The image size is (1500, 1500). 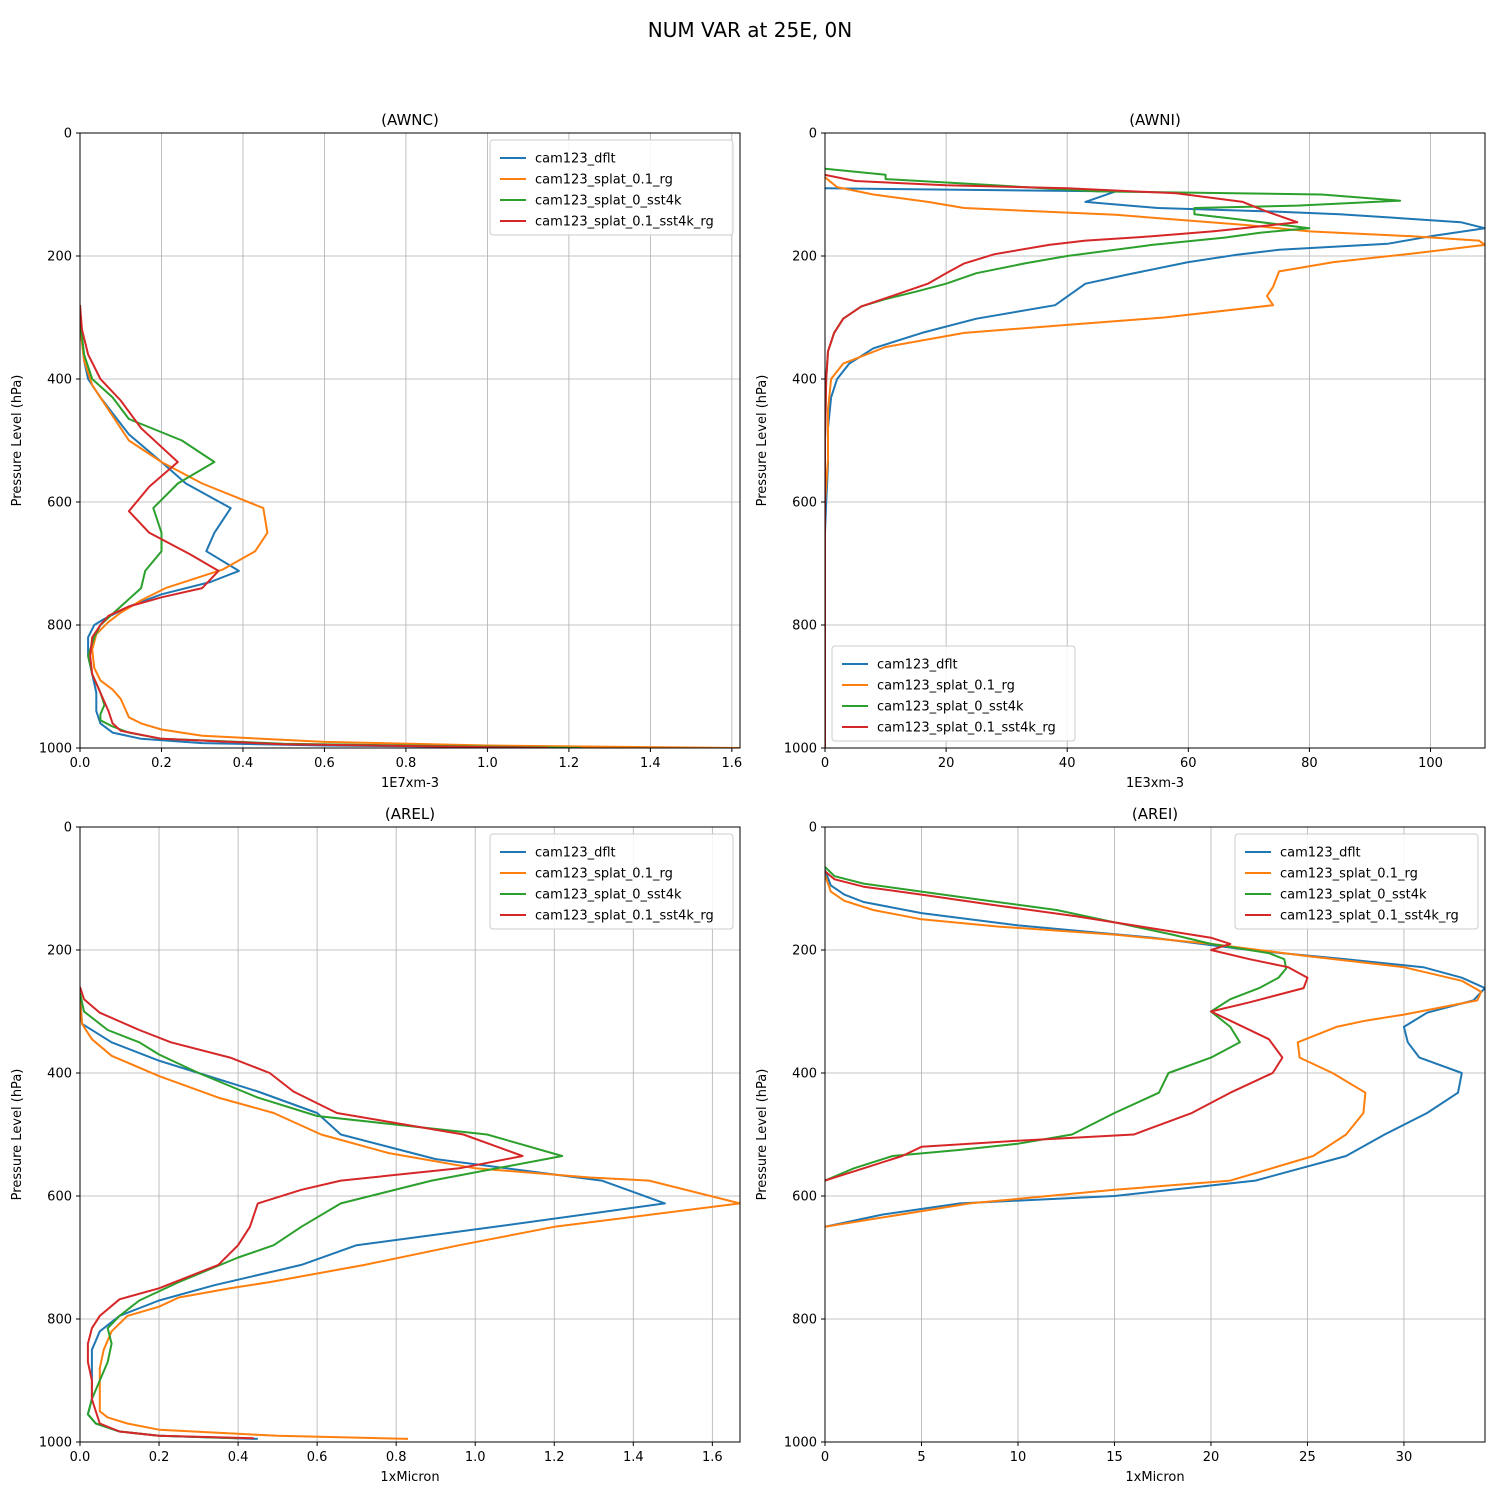 I want to click on series-line-cam123_splat_0_sst4k, so click(x=322, y=1216).